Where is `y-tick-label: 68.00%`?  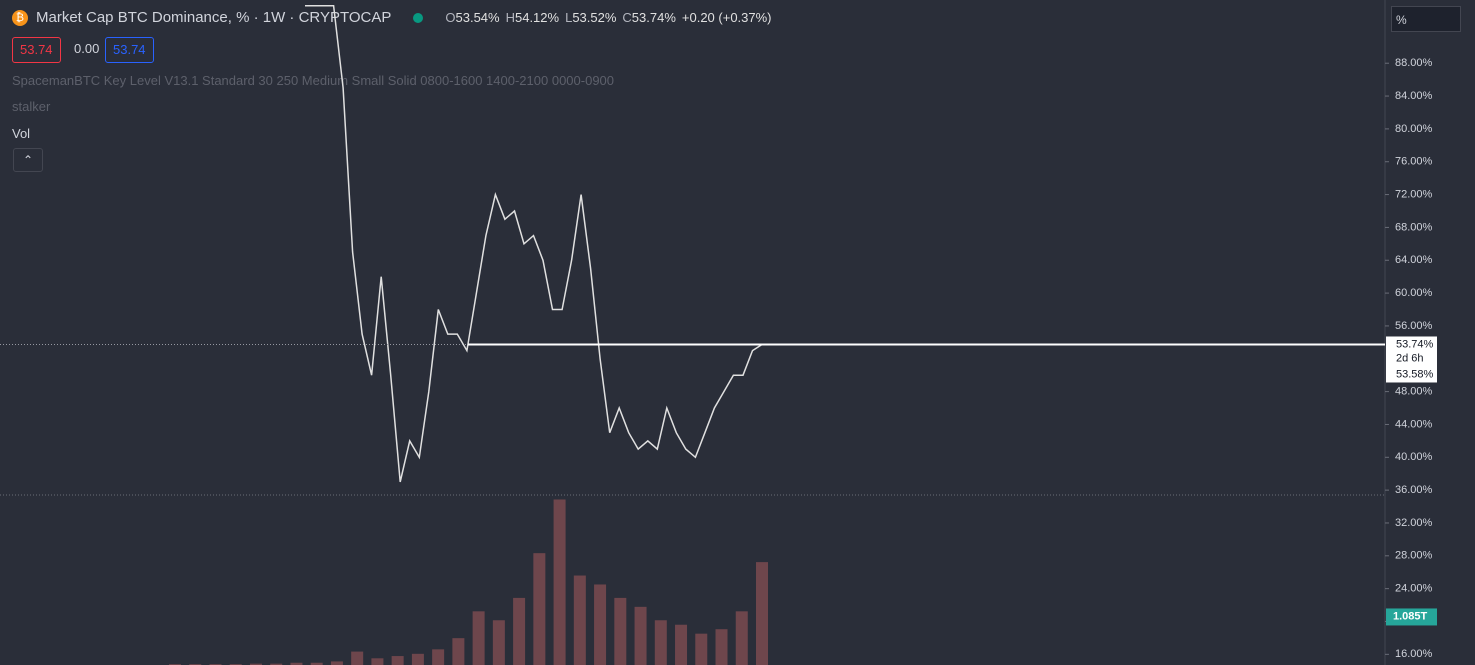
y-tick-label: 68.00% is located at coordinates (1414, 227).